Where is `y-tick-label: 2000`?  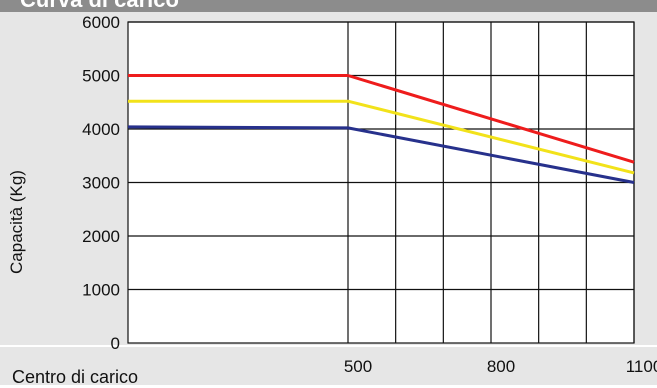 y-tick-label: 2000 is located at coordinates (101, 236).